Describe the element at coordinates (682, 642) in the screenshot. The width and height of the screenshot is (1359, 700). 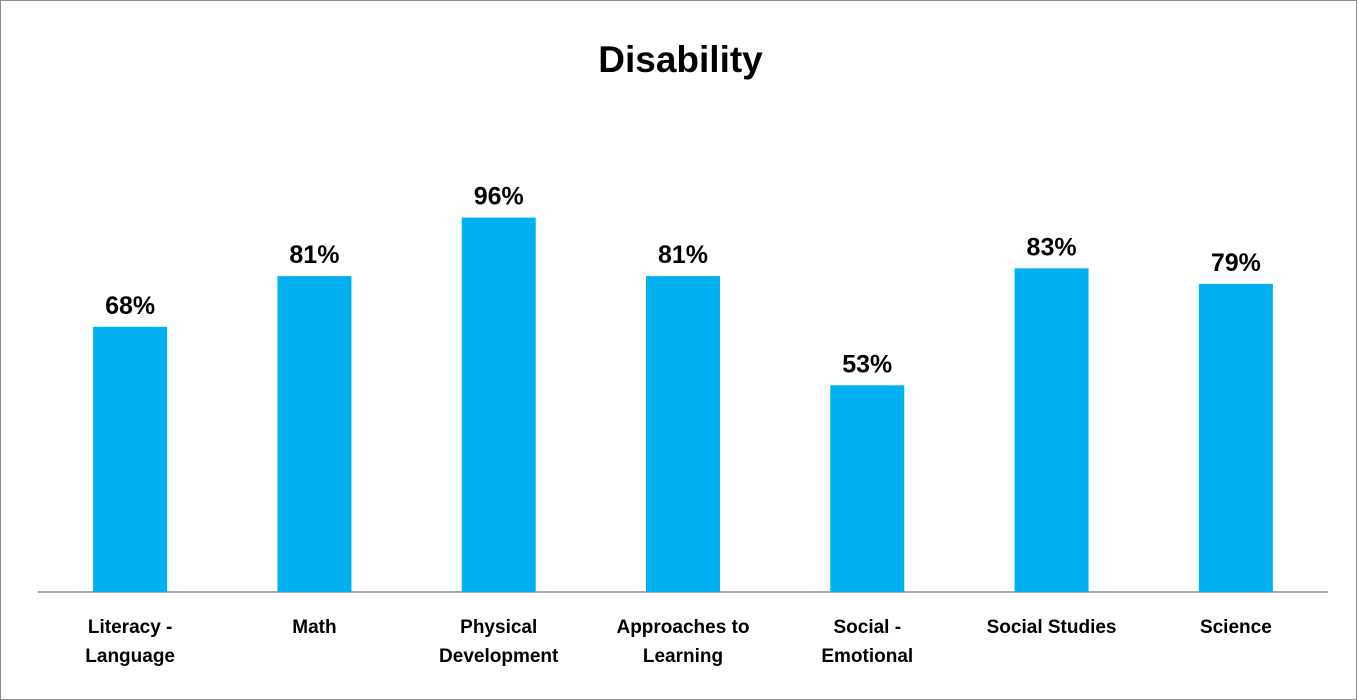
I see `category-label-3: Approaches to Learning` at that location.